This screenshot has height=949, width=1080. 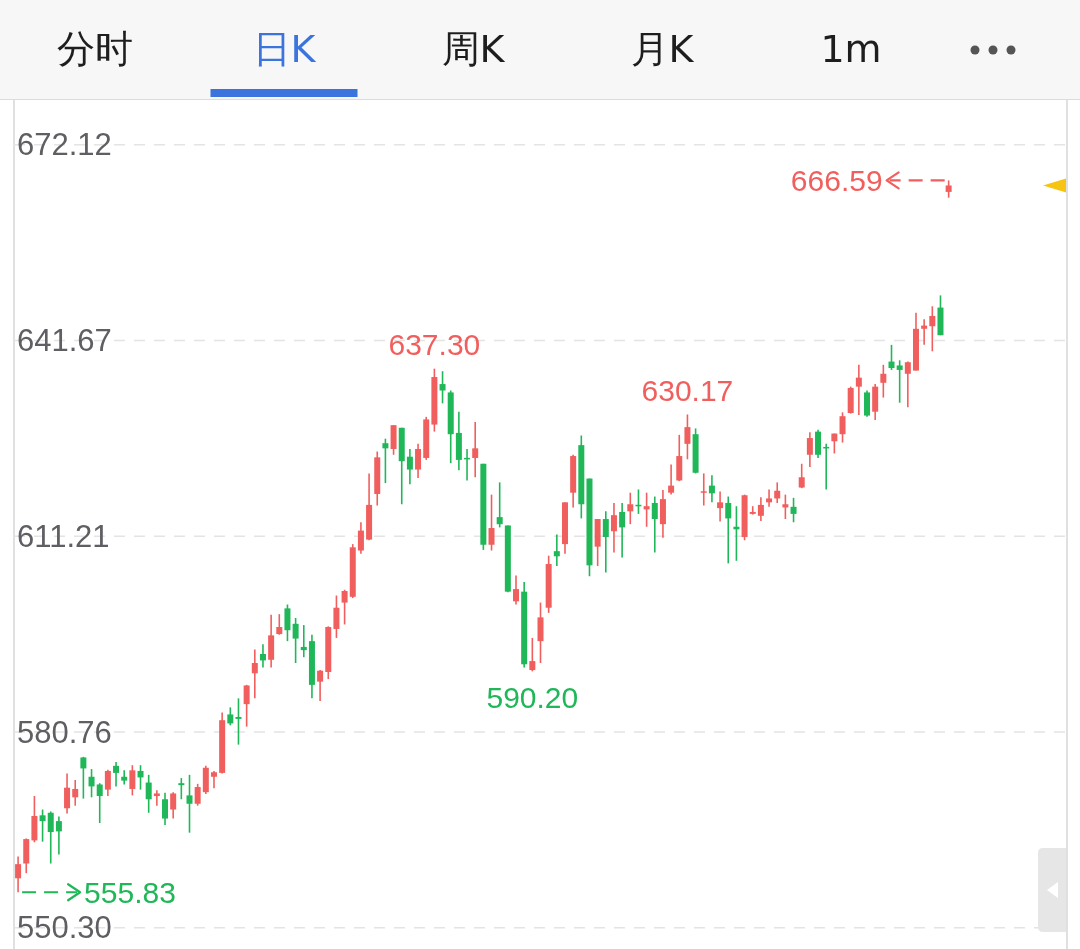 What do you see at coordinates (836, 180) in the screenshot?
I see `annotation: 666.59` at bounding box center [836, 180].